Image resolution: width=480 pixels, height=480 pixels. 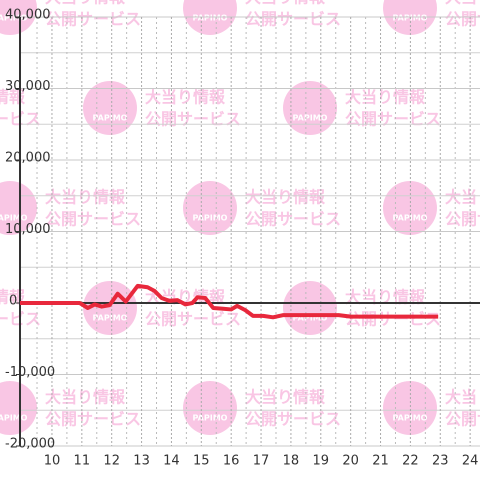 I want to click on x-tick-label: 21, so click(x=380, y=461).